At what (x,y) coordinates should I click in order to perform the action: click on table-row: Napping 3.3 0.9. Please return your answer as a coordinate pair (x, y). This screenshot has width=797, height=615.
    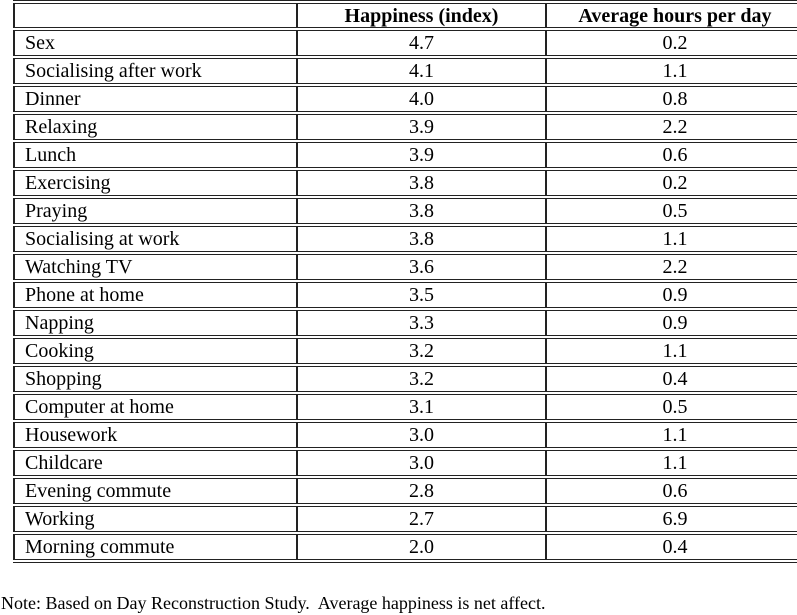
    Looking at the image, I should click on (405, 323).